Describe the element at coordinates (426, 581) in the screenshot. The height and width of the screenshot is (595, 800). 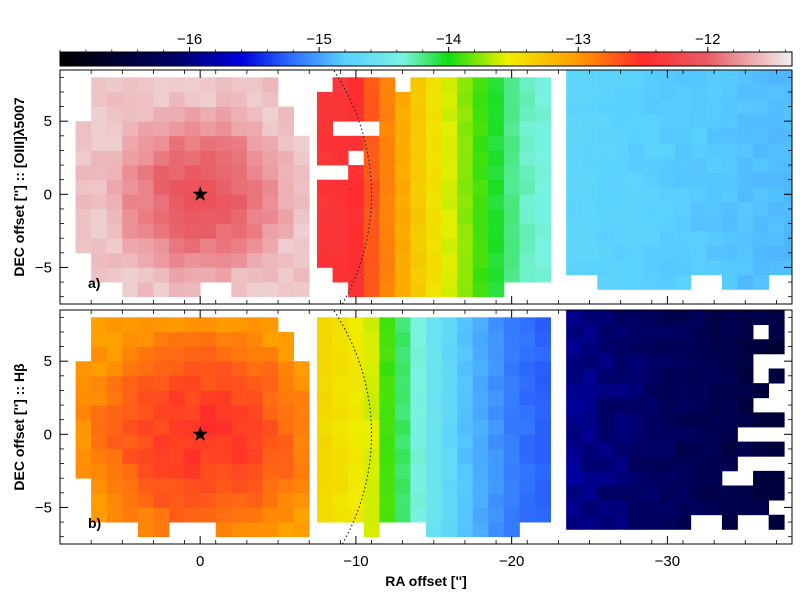
I see `x-axis-title: RA offset ['']` at that location.